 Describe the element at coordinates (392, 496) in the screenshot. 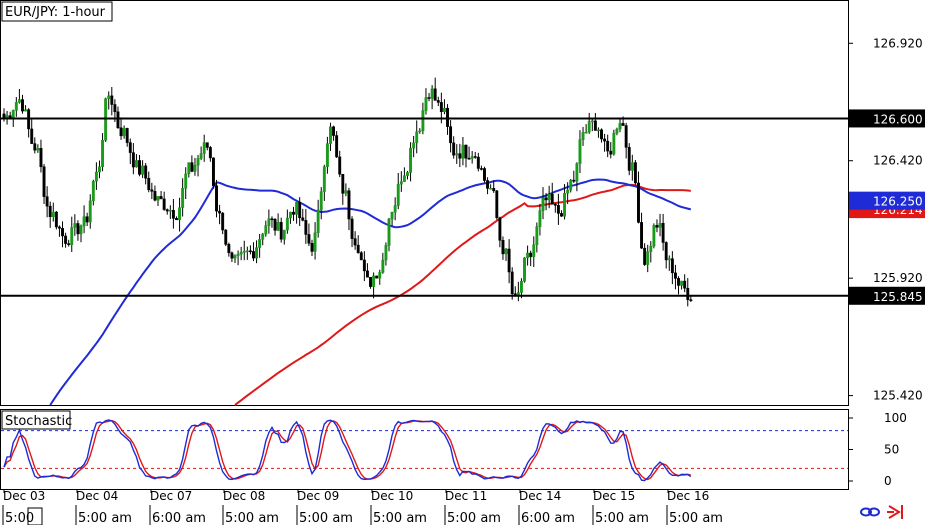

I see `time-axis-date-label: Dec 10` at that location.